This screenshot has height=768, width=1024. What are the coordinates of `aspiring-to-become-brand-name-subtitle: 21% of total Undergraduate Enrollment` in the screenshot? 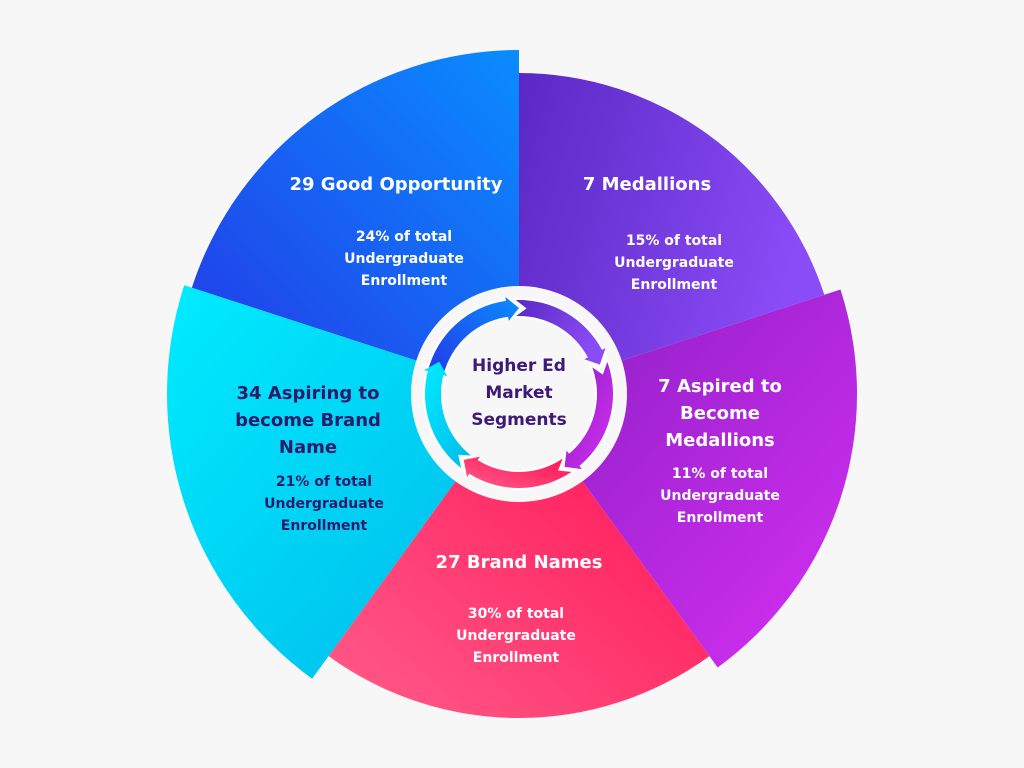 It's located at (324, 504).